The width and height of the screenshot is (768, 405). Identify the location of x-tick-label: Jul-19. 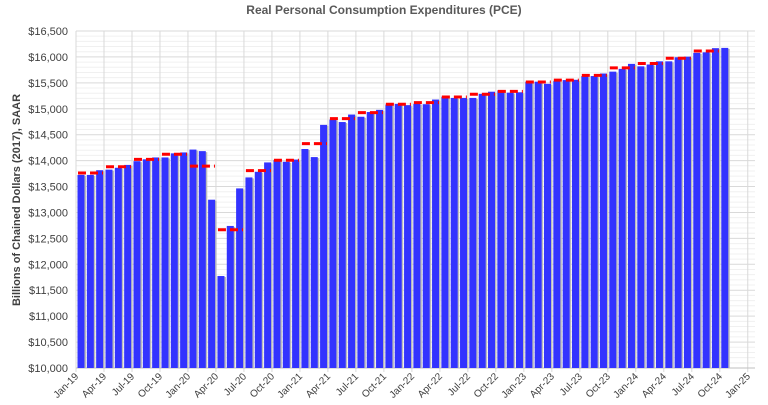
(123, 384).